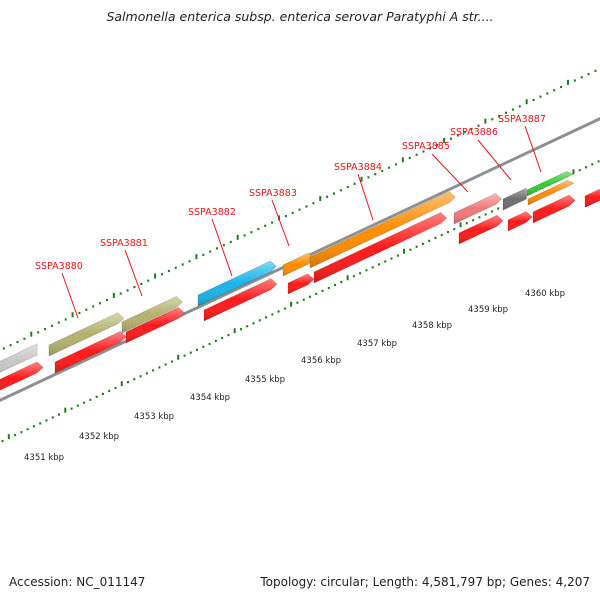  Describe the element at coordinates (515, 199) in the screenshot. I see `gene-sspa3886-shade` at that location.